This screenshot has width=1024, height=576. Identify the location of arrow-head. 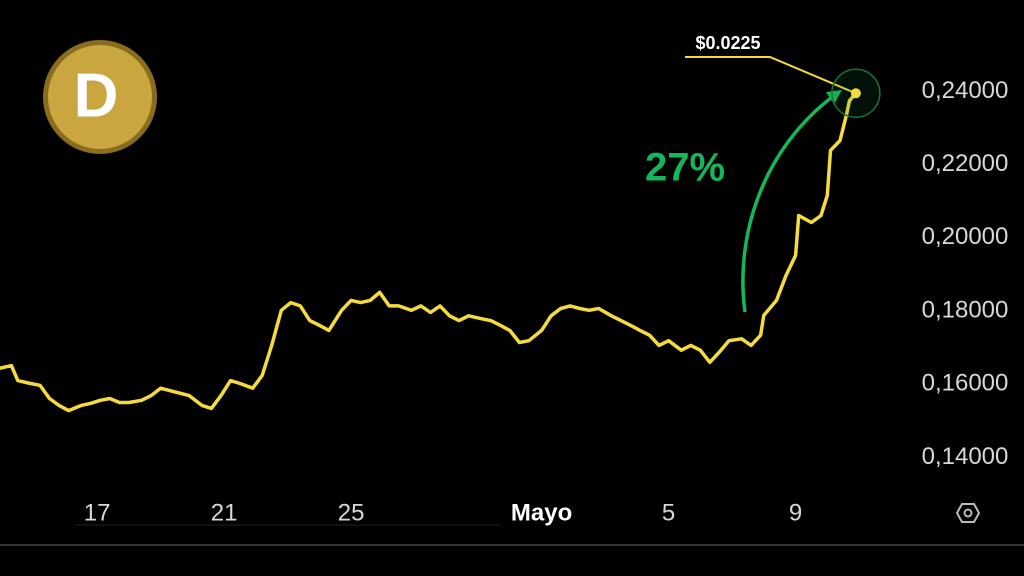
(834, 97).